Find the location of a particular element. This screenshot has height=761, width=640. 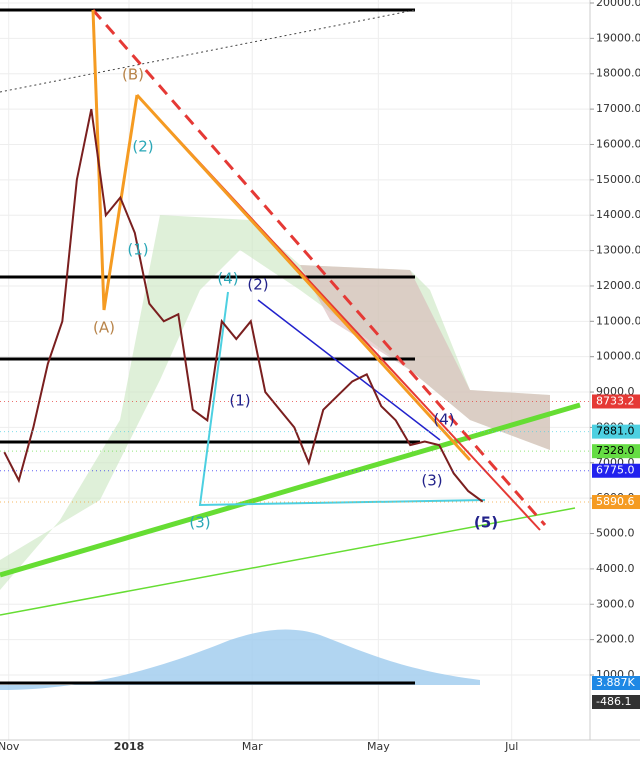

price-tag-label: 7881.0 is located at coordinates (615, 431).